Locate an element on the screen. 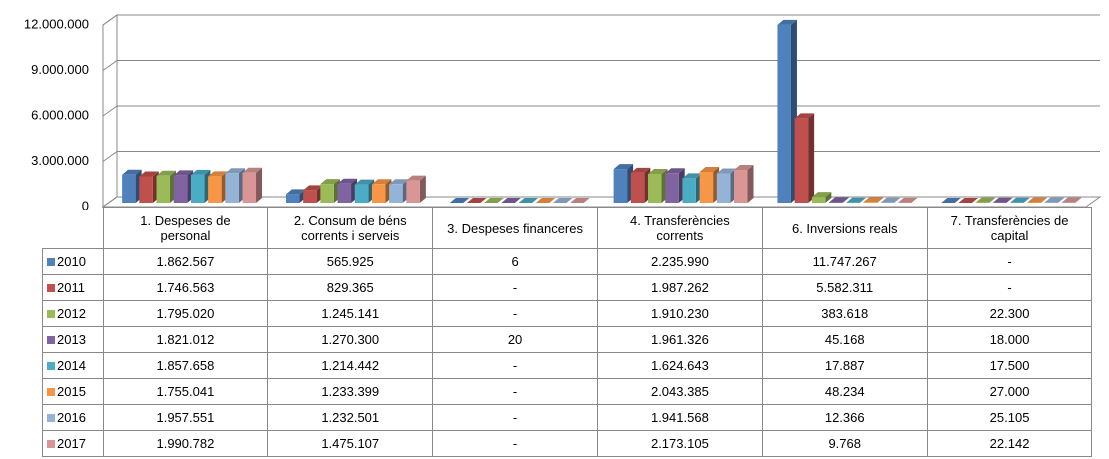 The width and height of the screenshot is (1109, 459). legend-entry: 2010 is located at coordinates (73, 261).